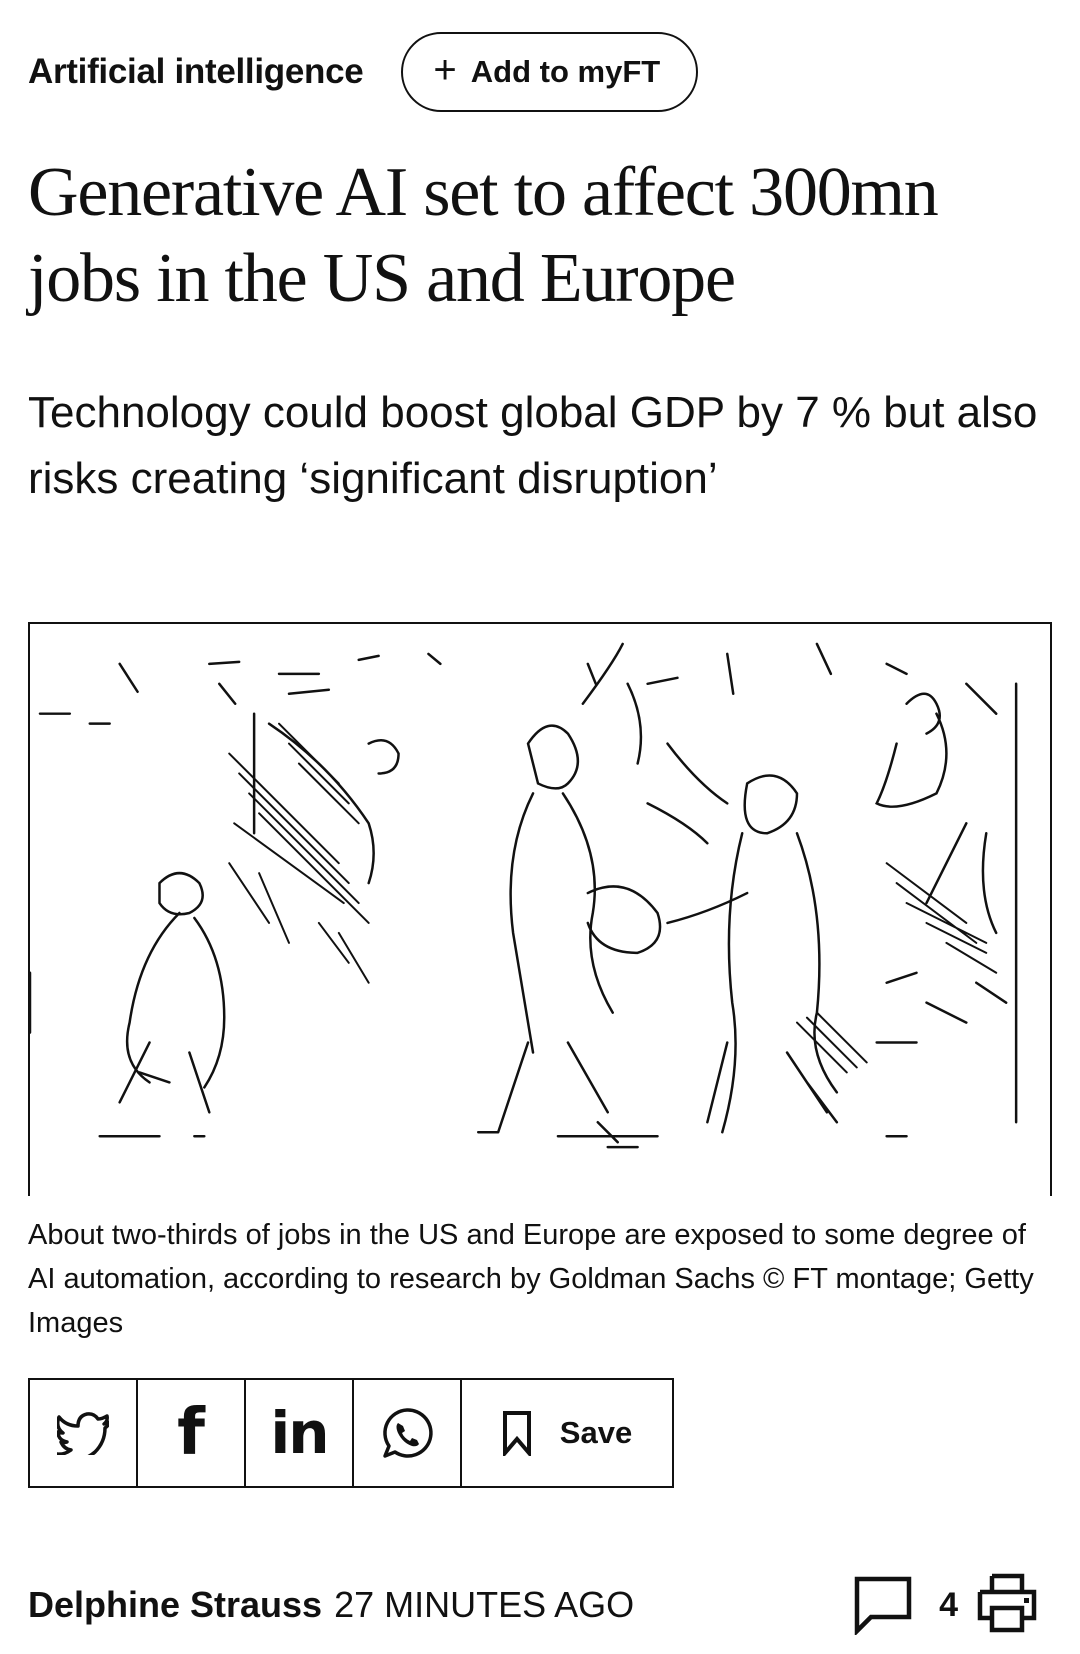  I want to click on bookmark-icon, so click(516, 1433).